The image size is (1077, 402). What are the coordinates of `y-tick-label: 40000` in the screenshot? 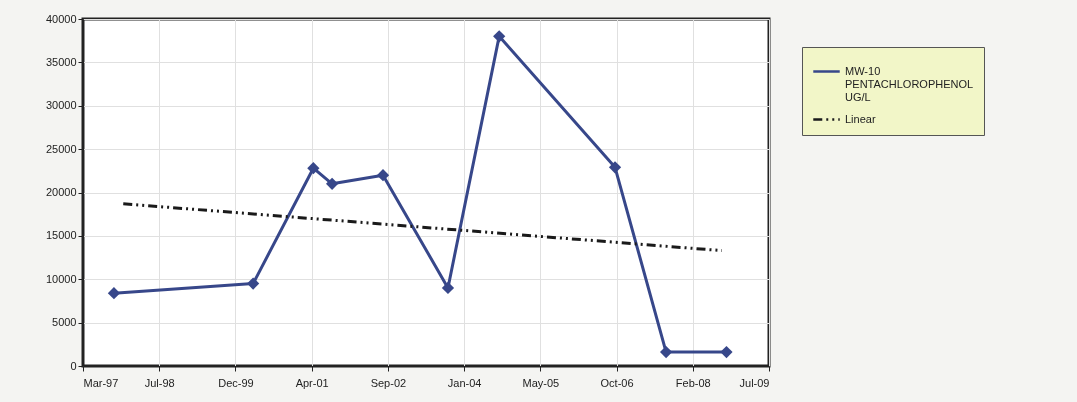 It's located at (61, 18).